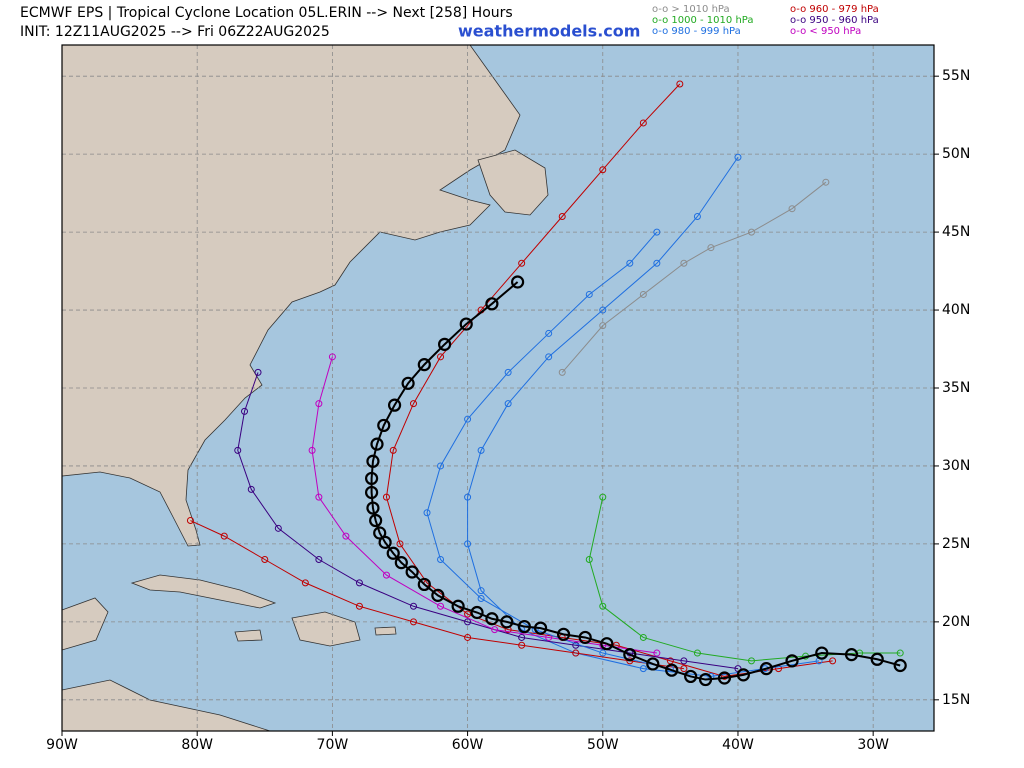 Image resolution: width=1024 pixels, height=768 pixels. Describe the element at coordinates (197, 745) in the screenshot. I see `x-tick-label: 80W` at that location.